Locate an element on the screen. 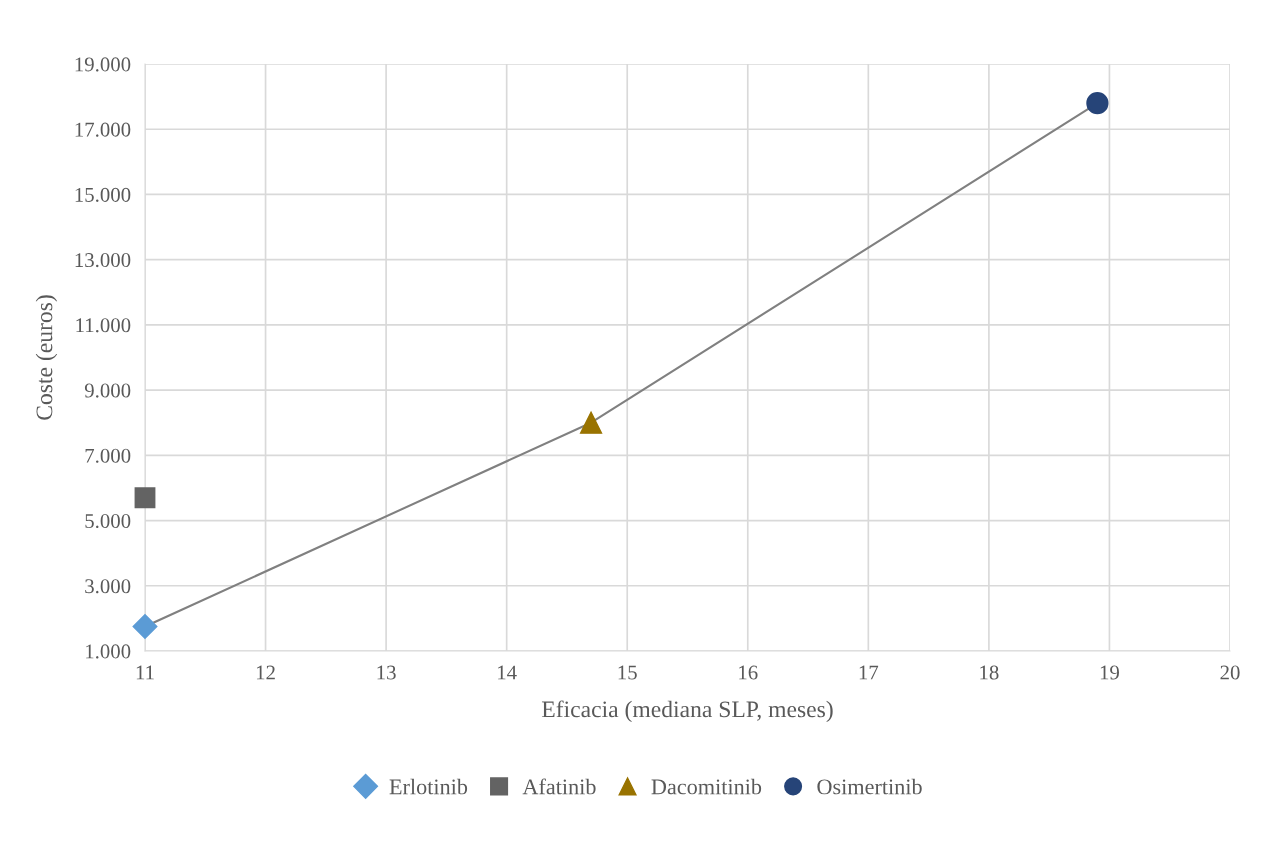 Image resolution: width=1266 pixels, height=853 pixels. y-tick-label: 5.000 is located at coordinates (108, 521).